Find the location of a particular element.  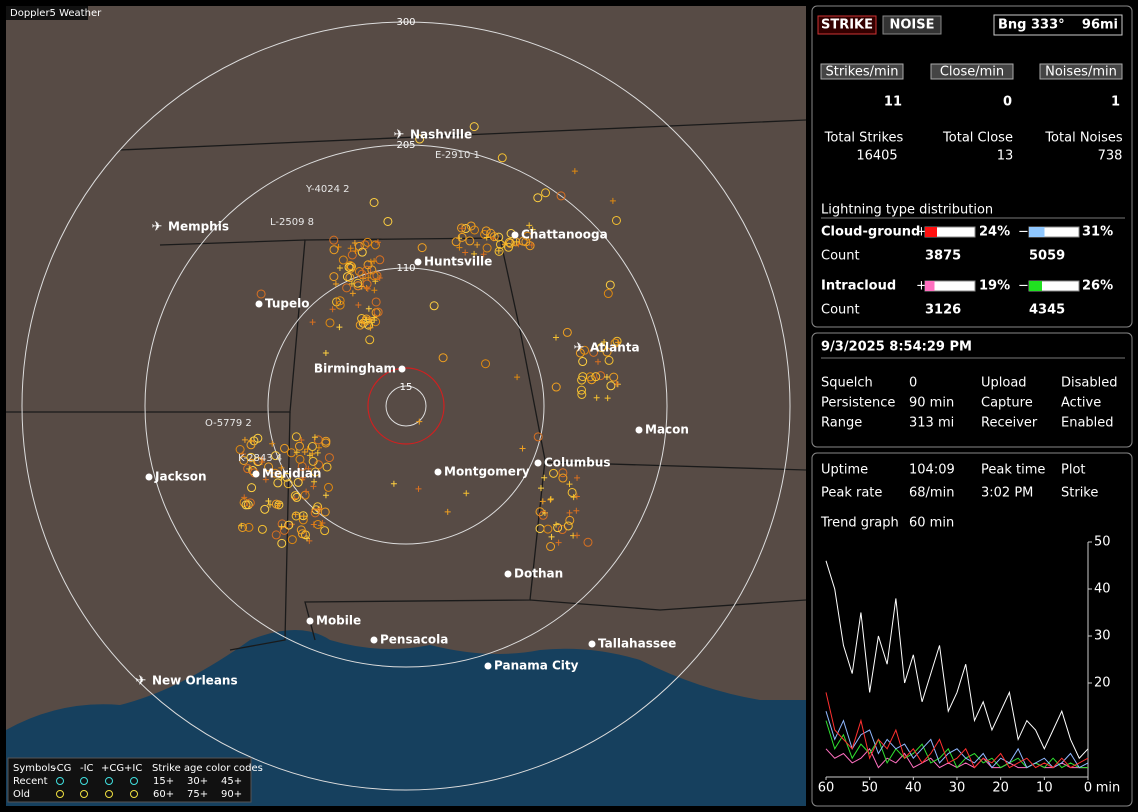

city-label: Mobile is located at coordinates (338, 621).